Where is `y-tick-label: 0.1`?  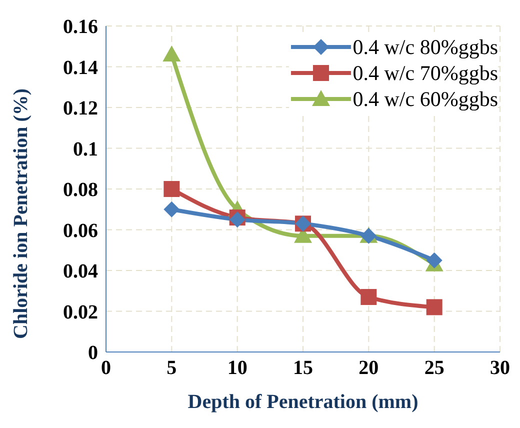
y-tick-label: 0.1 is located at coordinates (85, 149).